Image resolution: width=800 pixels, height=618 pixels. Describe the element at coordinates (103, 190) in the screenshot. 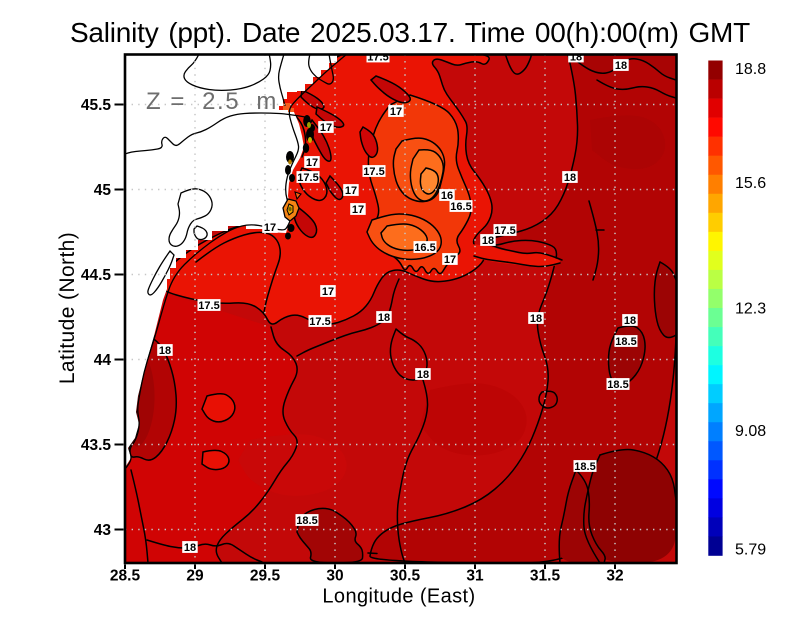

I see `svg-text: 45` at that location.